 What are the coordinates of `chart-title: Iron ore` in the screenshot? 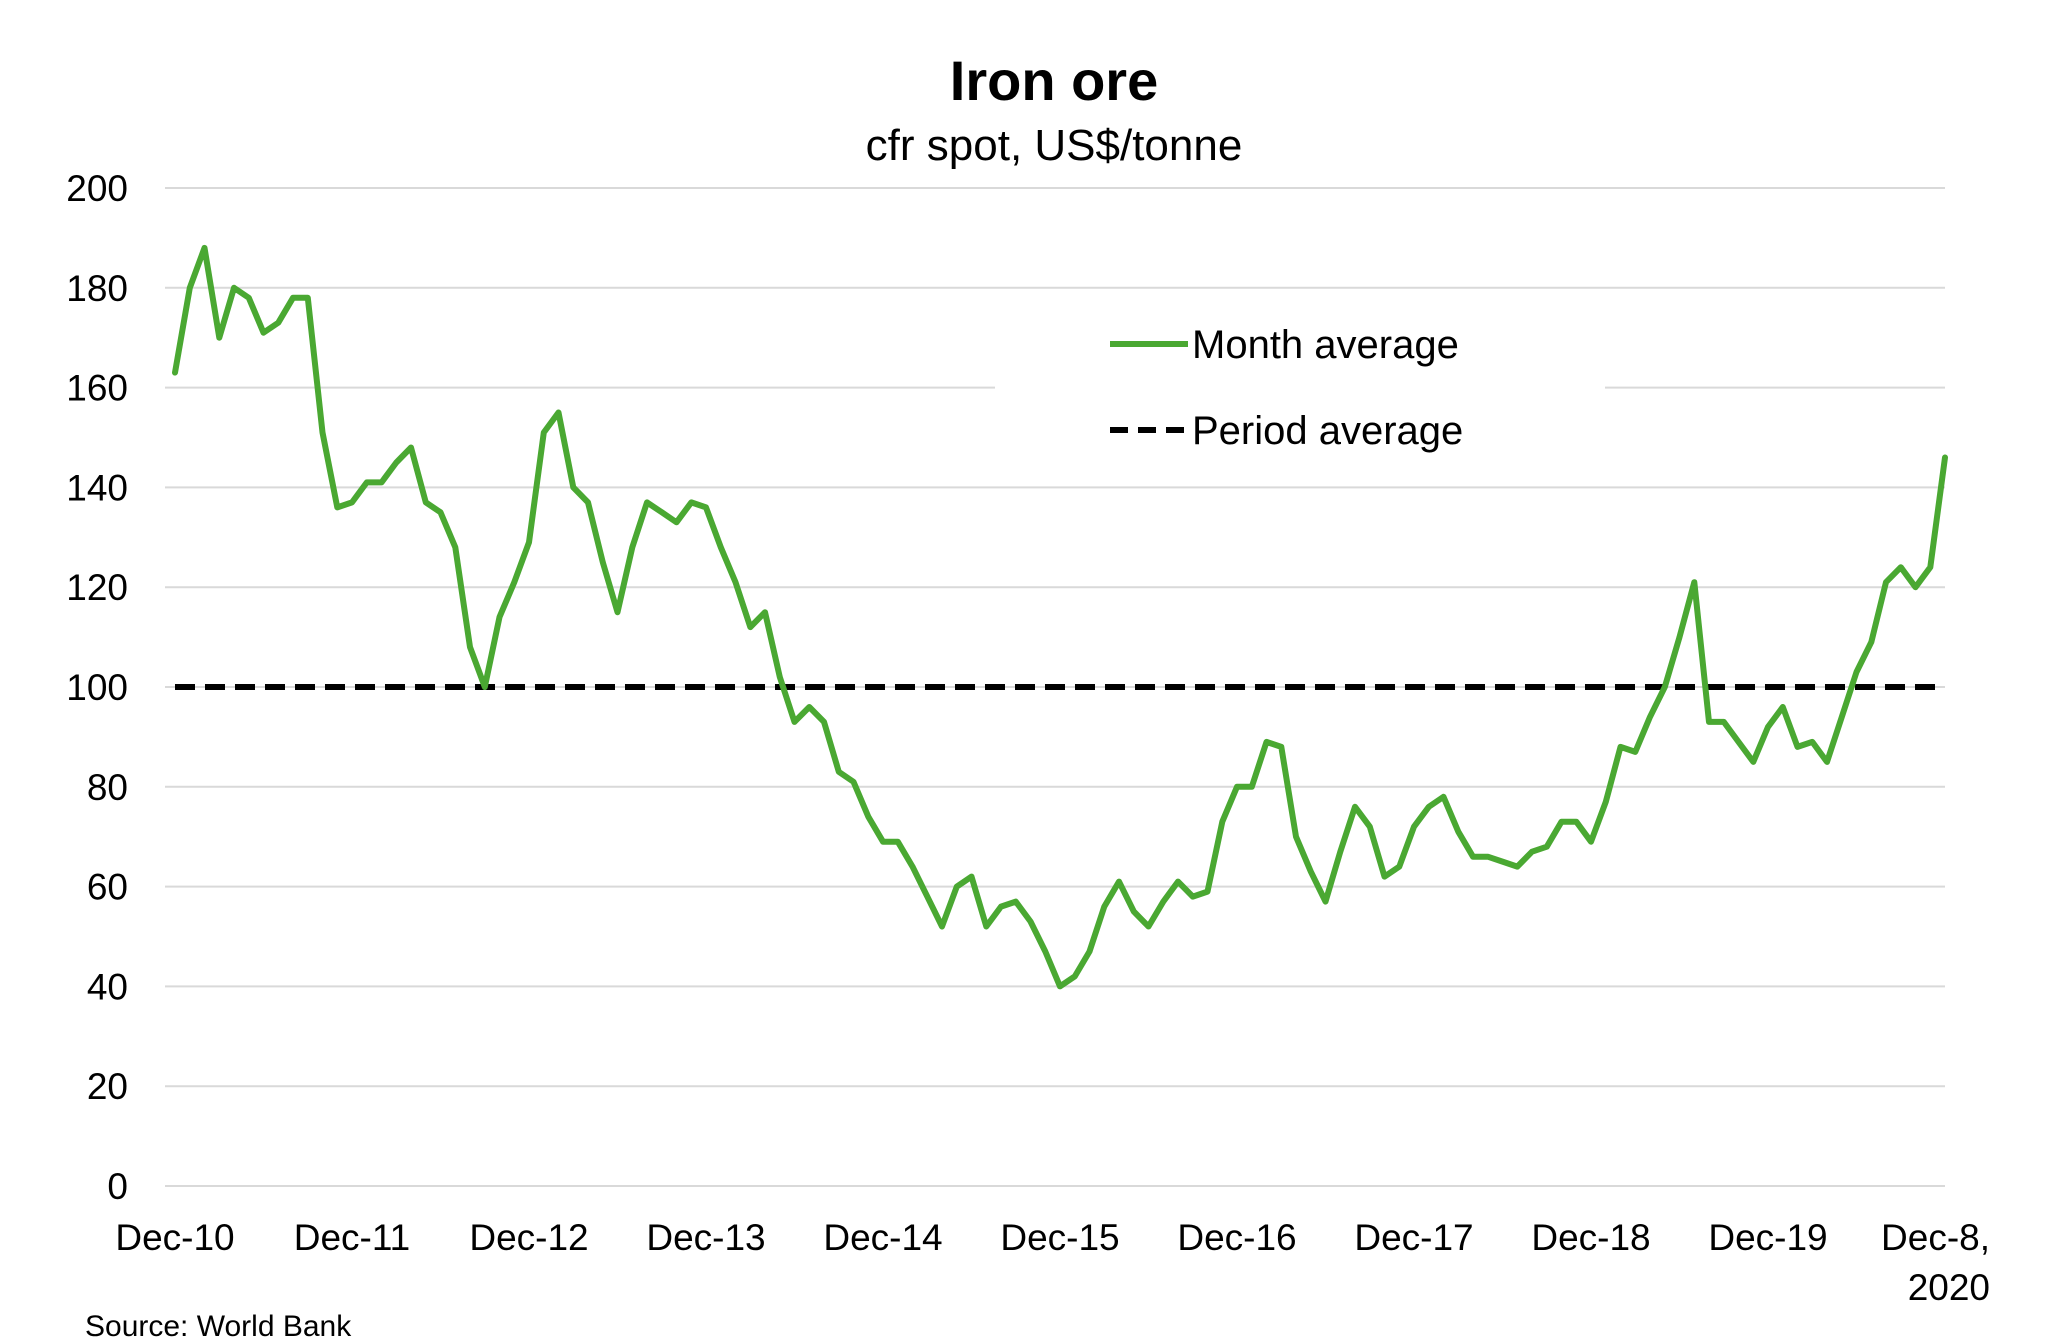 It's located at (1054, 80).